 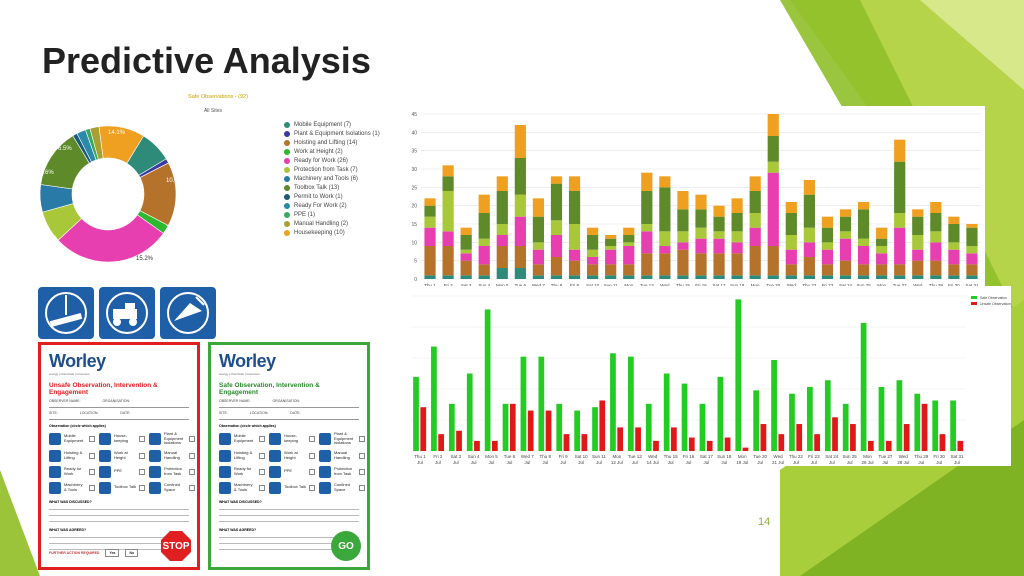 What do you see at coordinates (69, 374) in the screenshot?
I see `logo-tagline: energy | chemicals | resources` at bounding box center [69, 374].